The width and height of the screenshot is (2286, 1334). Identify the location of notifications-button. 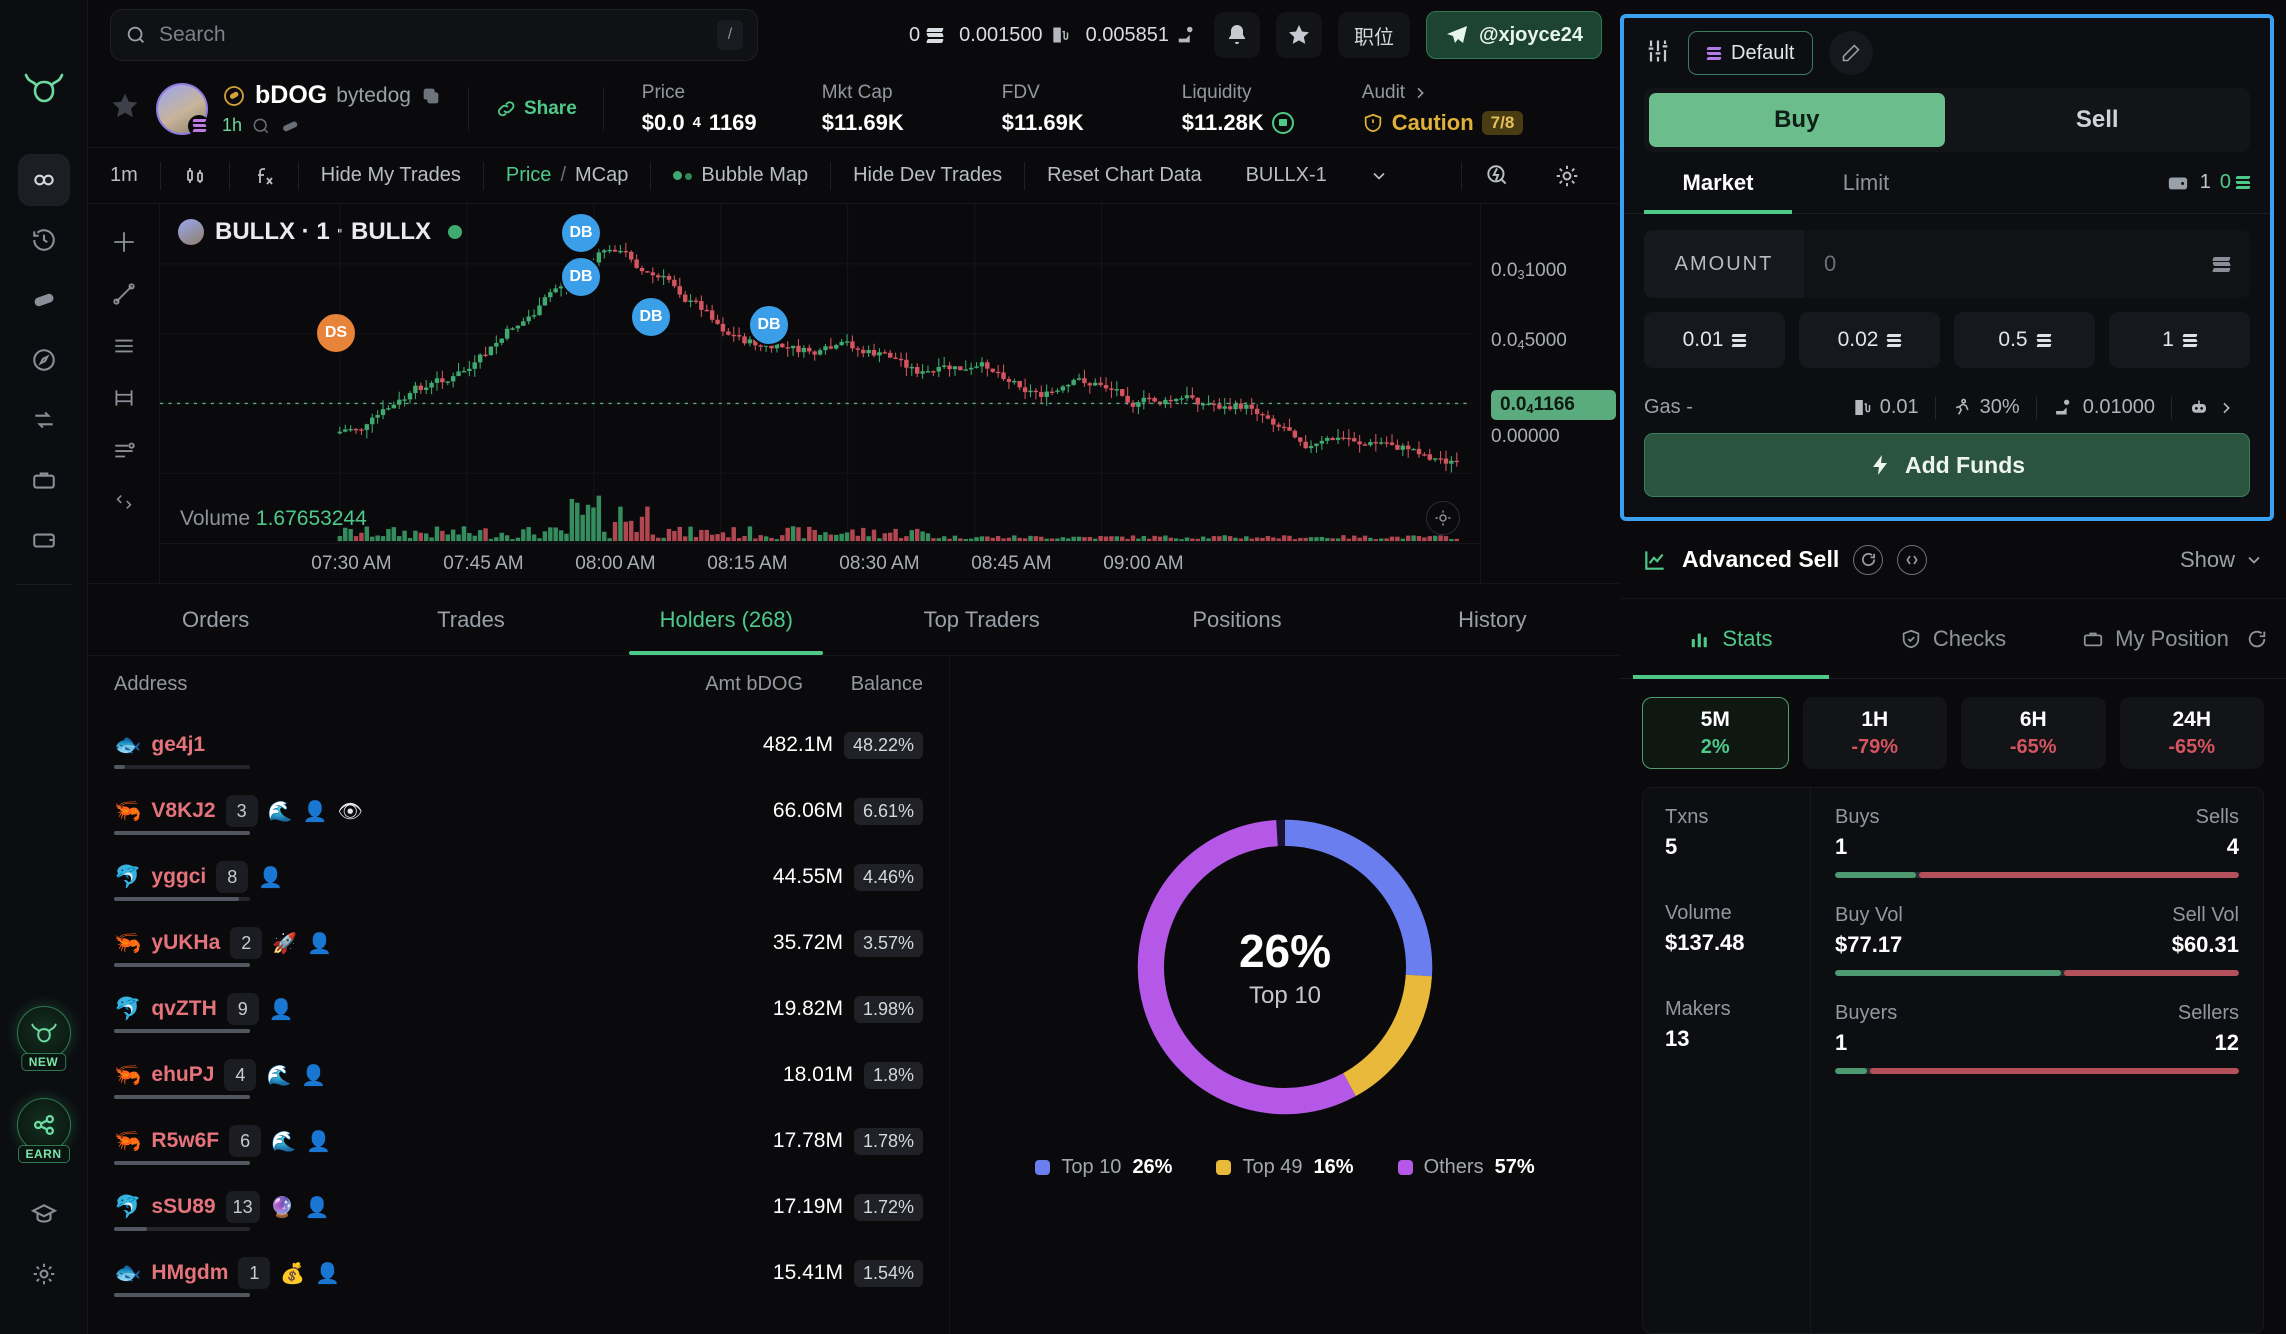
(1236, 35).